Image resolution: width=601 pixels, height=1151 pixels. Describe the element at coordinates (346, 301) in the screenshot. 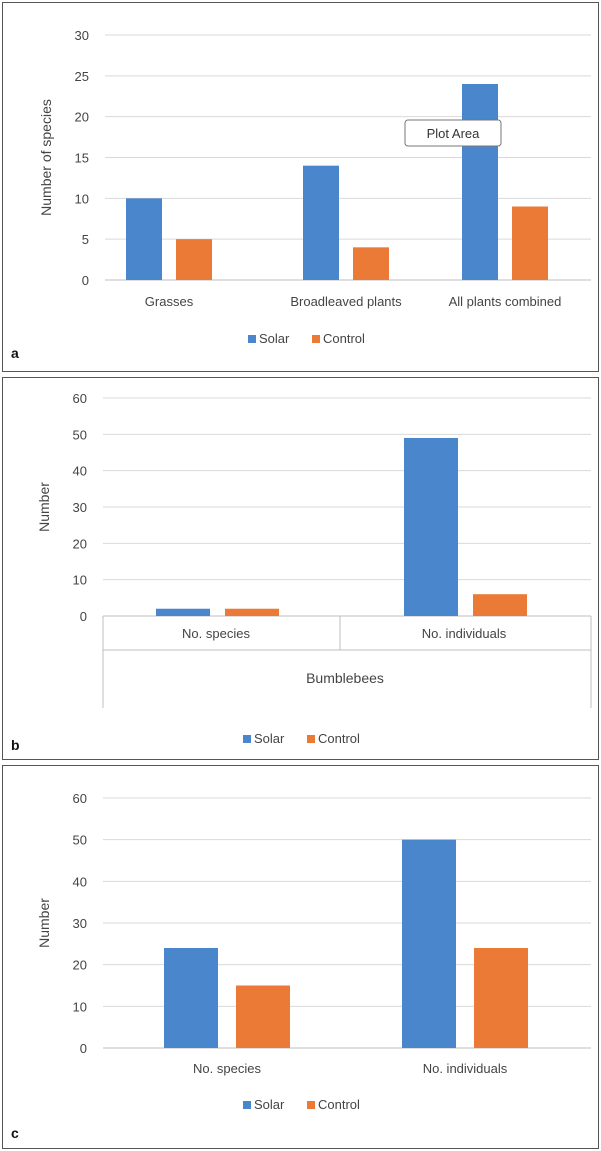

I see `x-category-label: Broadleaved plants` at that location.